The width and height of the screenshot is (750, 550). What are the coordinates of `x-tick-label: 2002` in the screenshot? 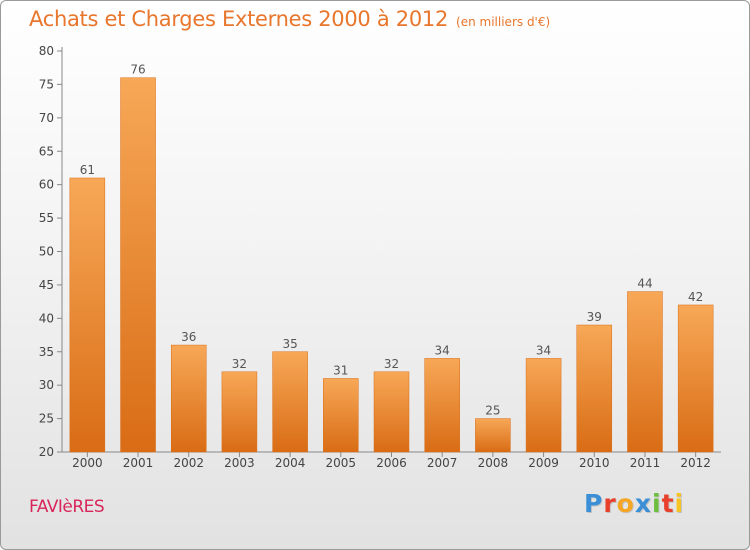 It's located at (188, 463).